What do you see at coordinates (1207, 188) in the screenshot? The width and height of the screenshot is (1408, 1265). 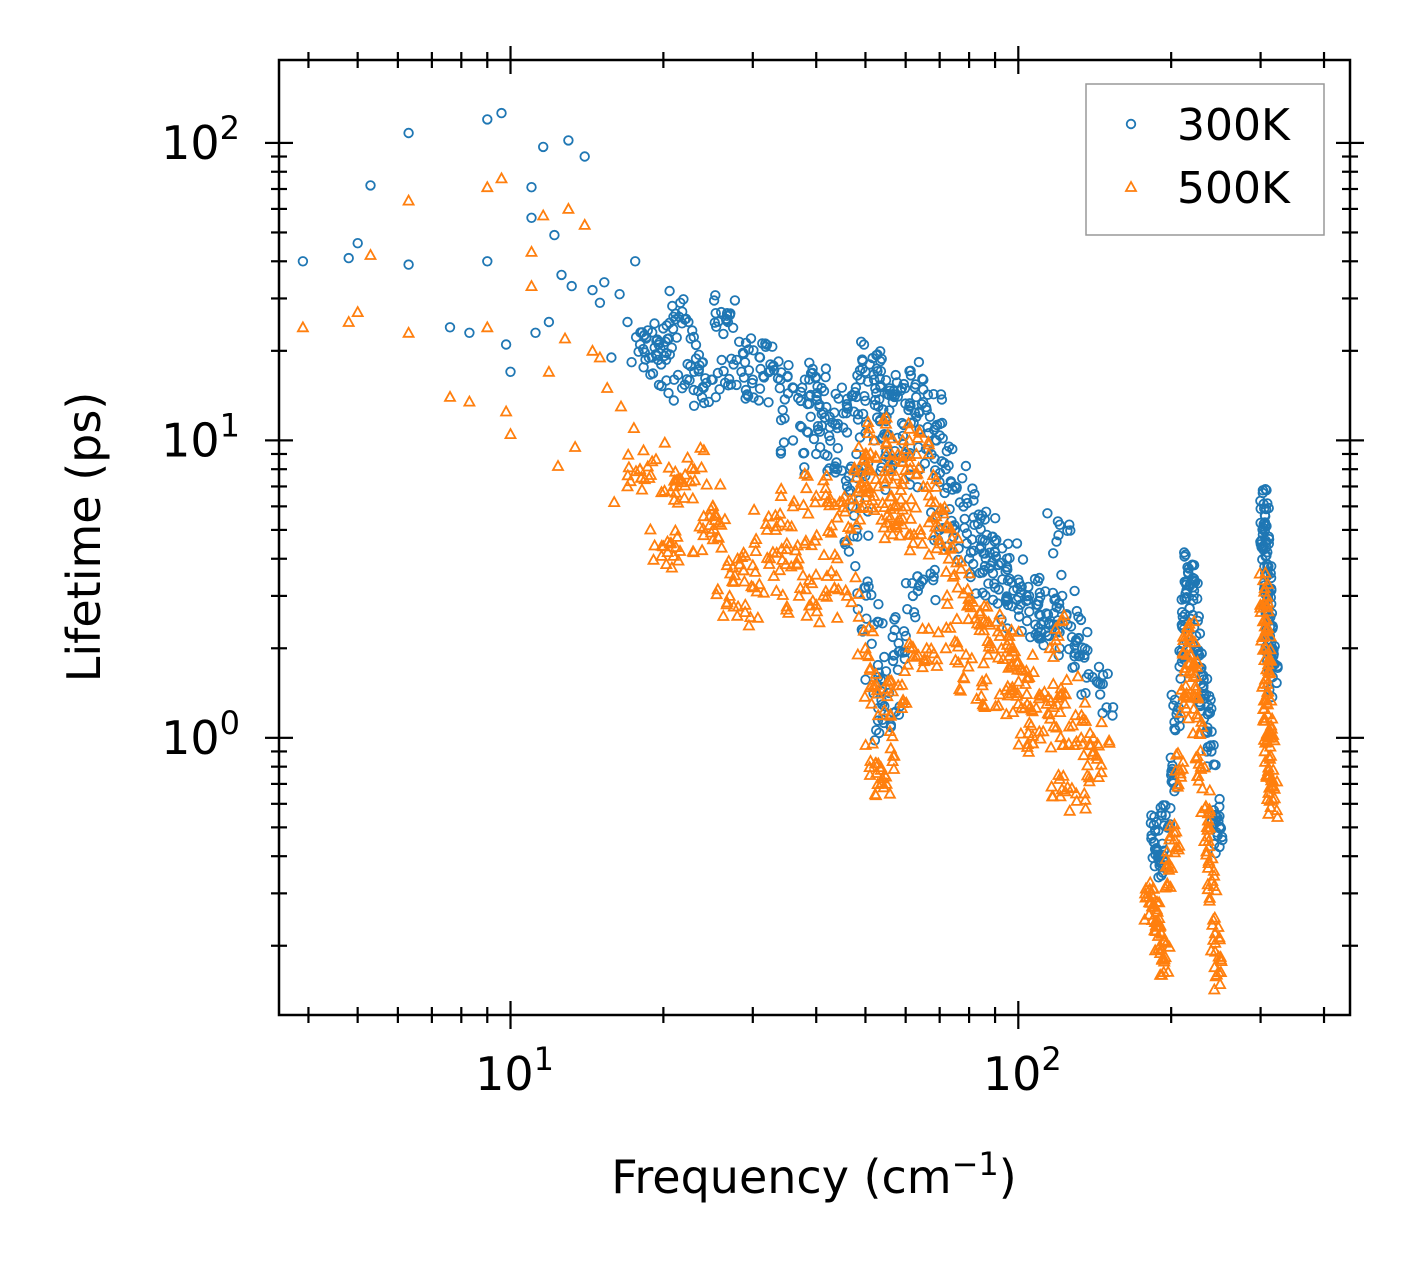 I see `legend-item-500K: 500K` at bounding box center [1207, 188].